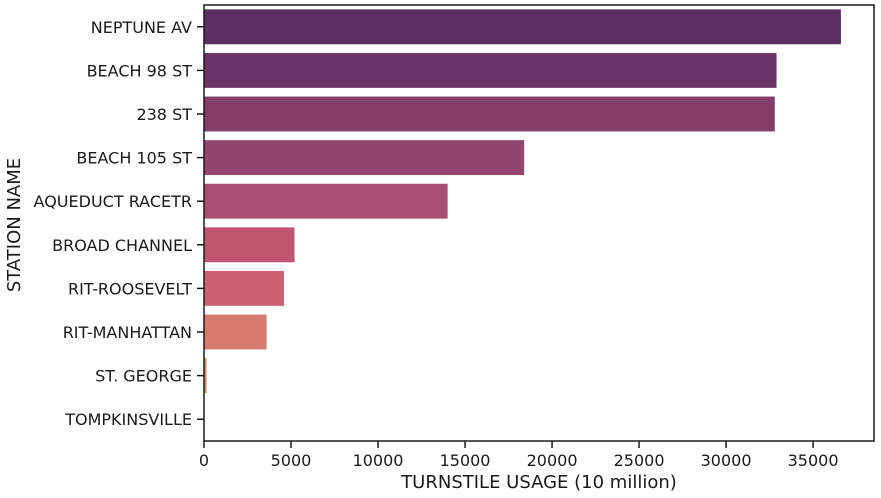 Image resolution: width=881 pixels, height=498 pixels. What do you see at coordinates (378, 460) in the screenshot?
I see `x-tick-label: 10000` at bounding box center [378, 460].